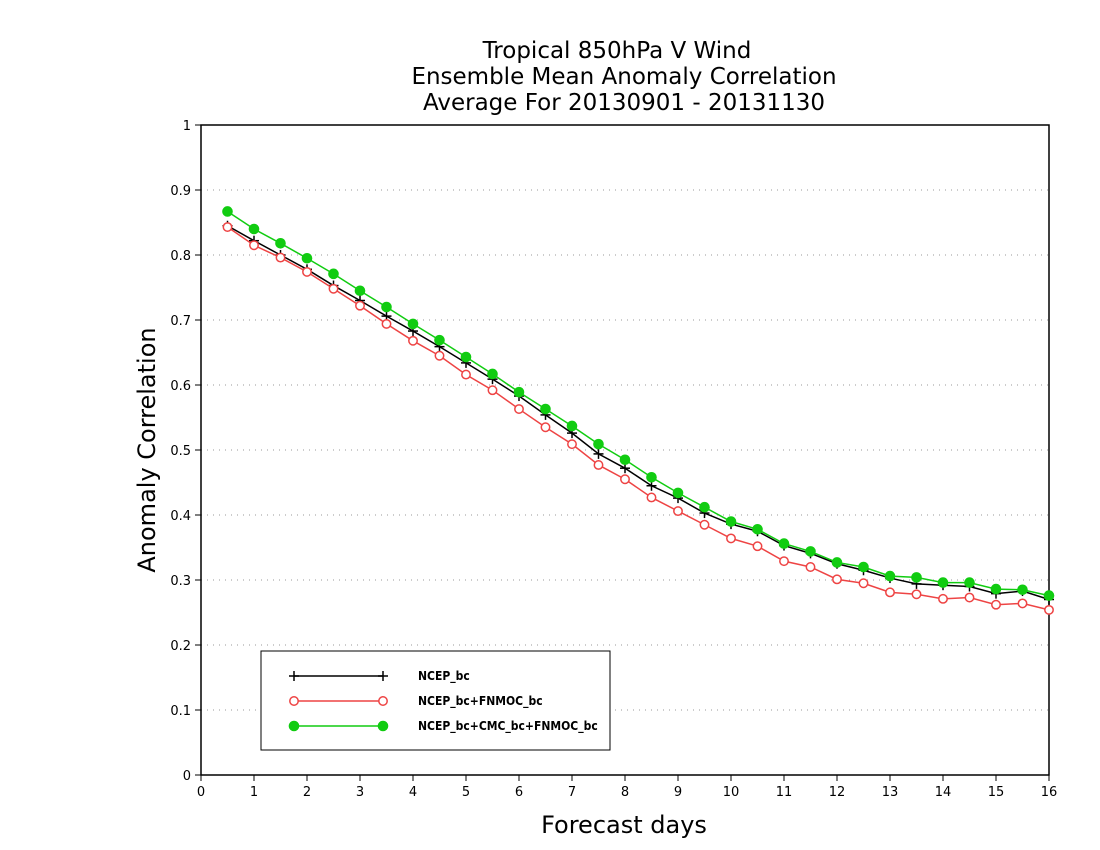 This screenshot has width=1100, height=850. I want to click on legend-label: NCEP_bc, so click(444, 676).